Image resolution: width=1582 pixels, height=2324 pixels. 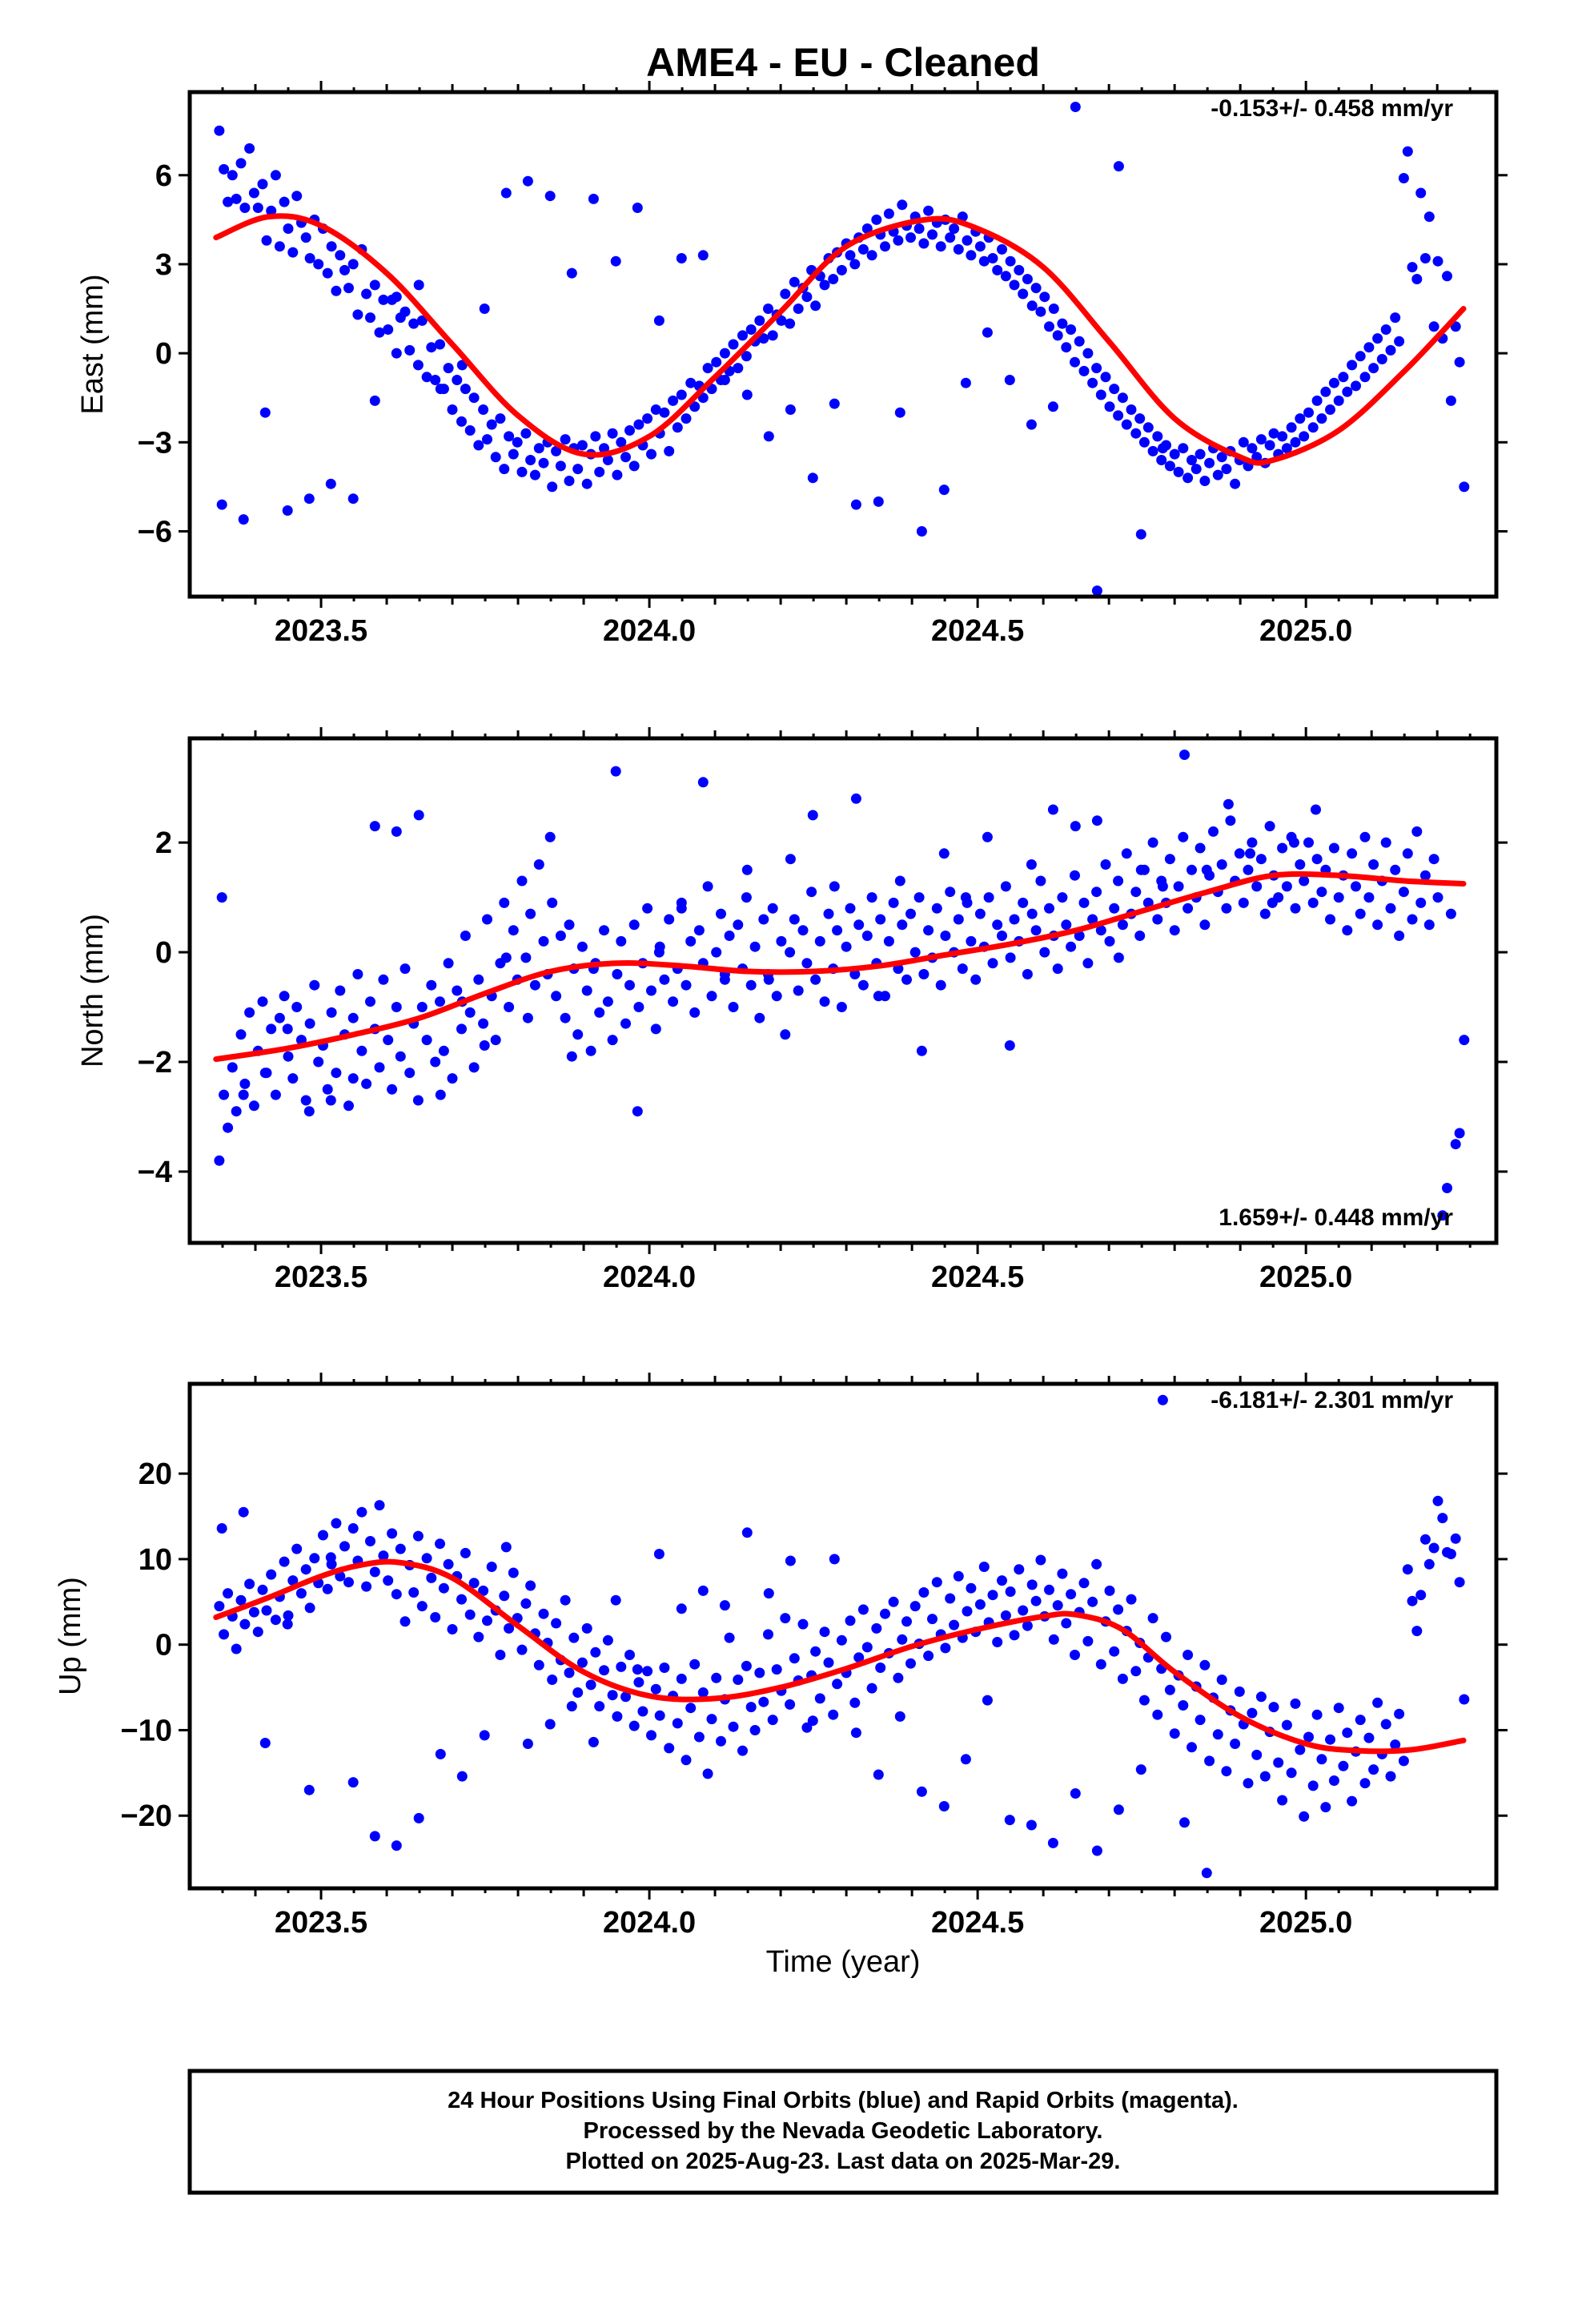 I want to click on footer-box, so click(x=843, y=2132).